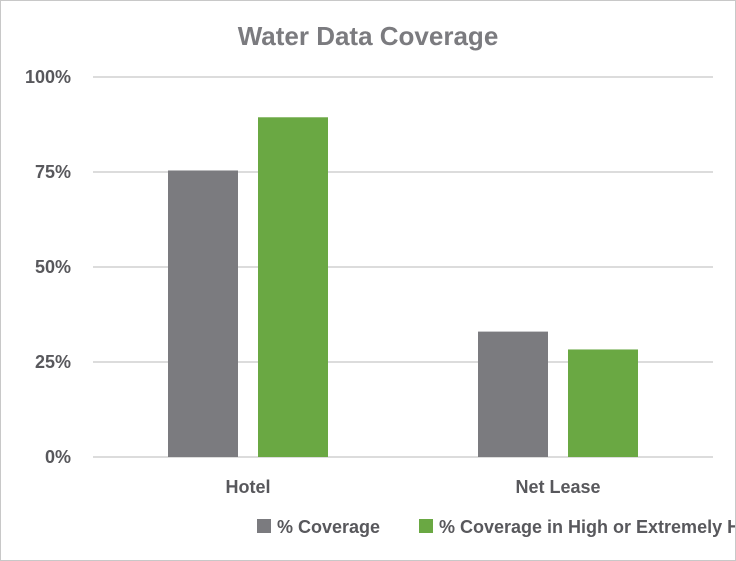 This screenshot has height=561, width=736. Describe the element at coordinates (603, 403) in the screenshot. I see `bar-coverage-high-bws-net-lease` at that location.